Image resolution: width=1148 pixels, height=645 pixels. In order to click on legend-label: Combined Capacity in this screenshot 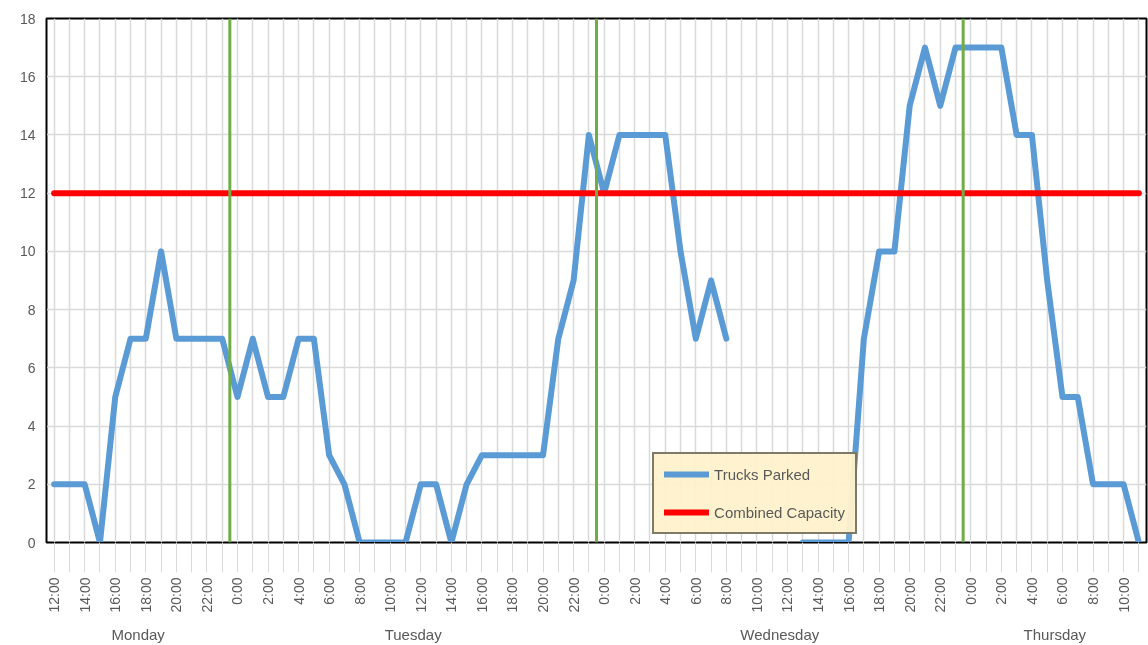, I will do `click(779, 512)`.